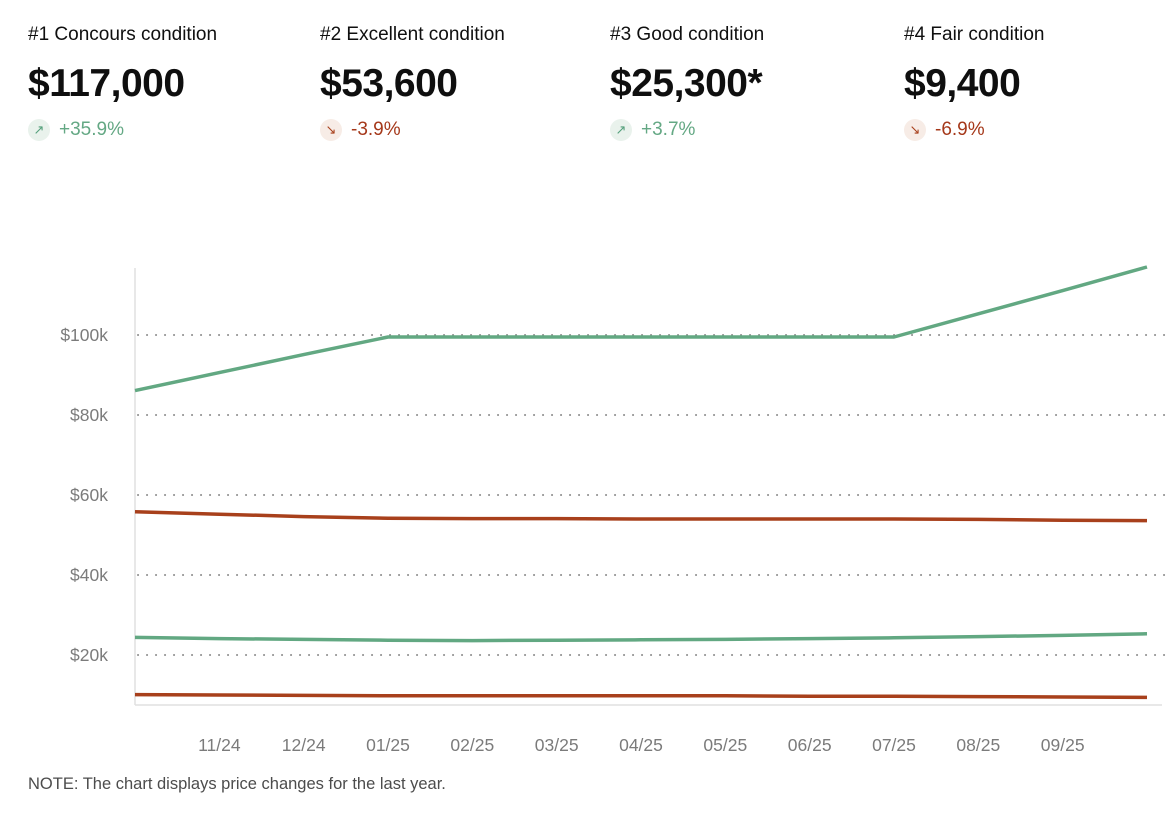 The width and height of the screenshot is (1169, 821). I want to click on y-axis-label: $80k, so click(89, 415).